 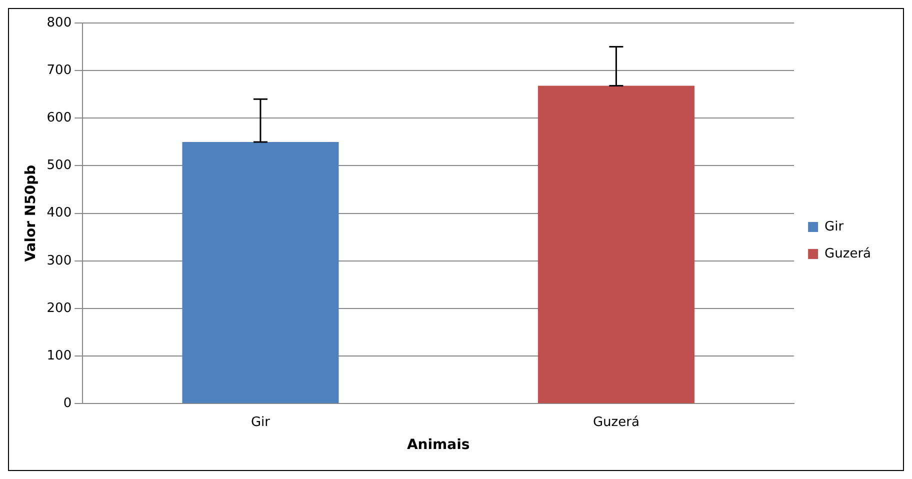 I want to click on y-tick-label: 800, so click(x=59, y=22).